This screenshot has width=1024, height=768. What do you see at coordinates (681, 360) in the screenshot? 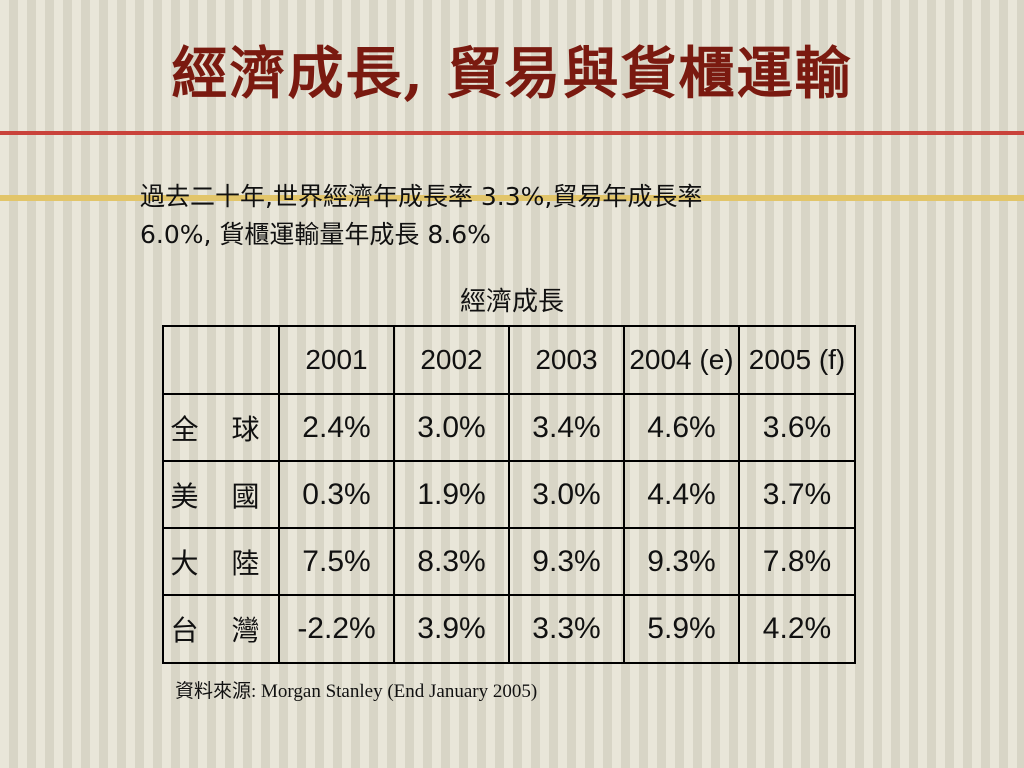
I see `column-header: 2004 (e)` at bounding box center [681, 360].